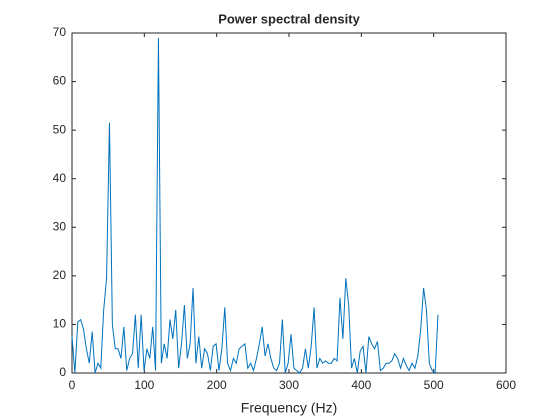  Describe the element at coordinates (60, 275) in the screenshot. I see `y-tick-label: 20` at that location.